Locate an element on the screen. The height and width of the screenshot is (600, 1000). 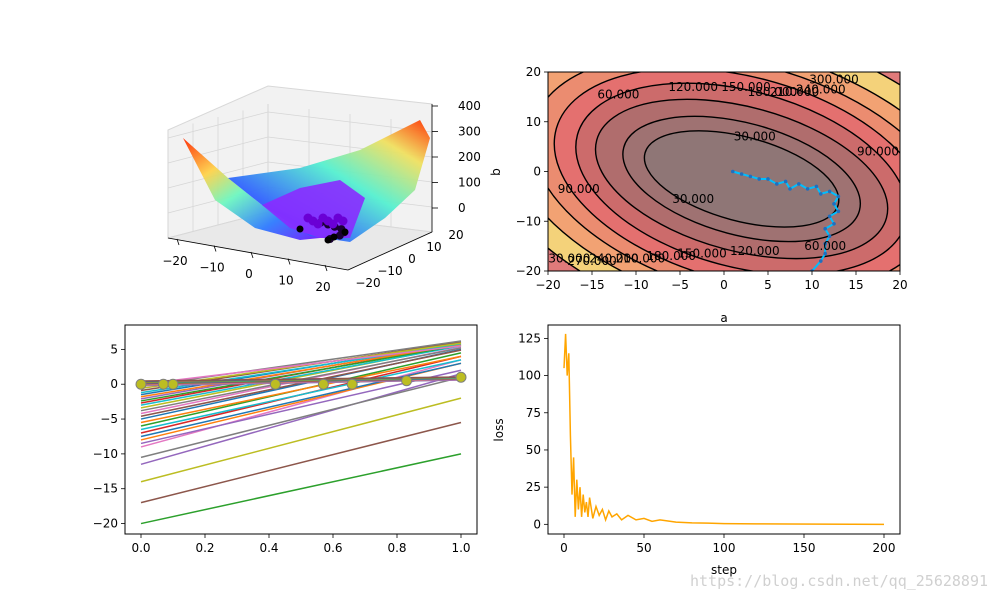
x-tick-label: 1.0 is located at coordinates (460, 548).